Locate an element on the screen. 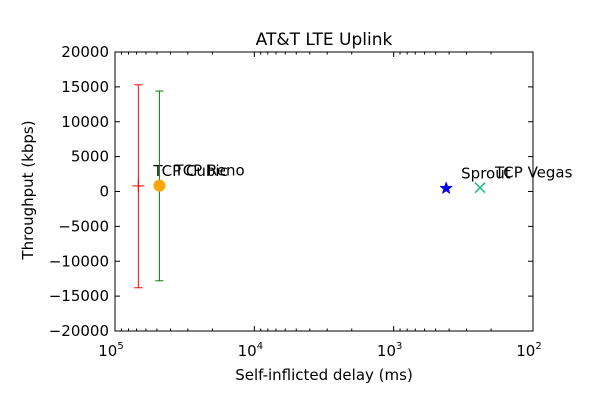 The width and height of the screenshot is (600, 400). y-tick-label: 15000 is located at coordinates (85, 87).